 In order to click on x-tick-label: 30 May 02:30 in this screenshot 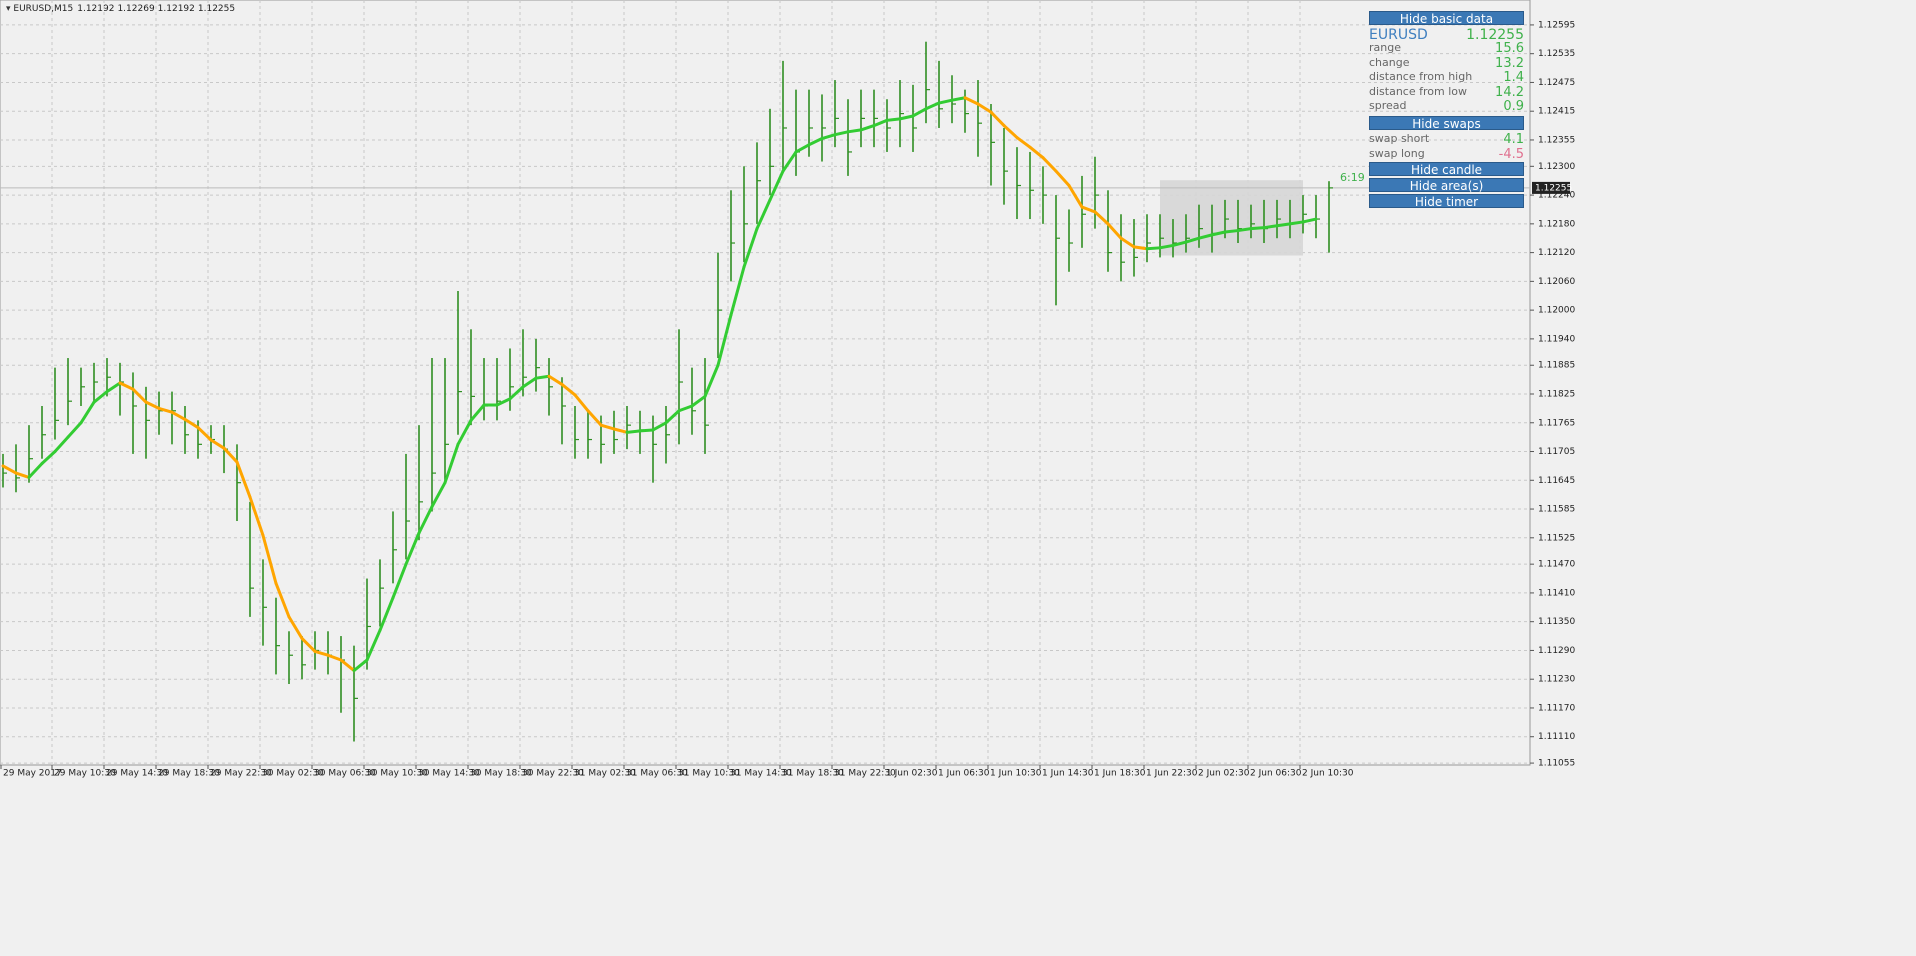, I will do `click(293, 774)`.